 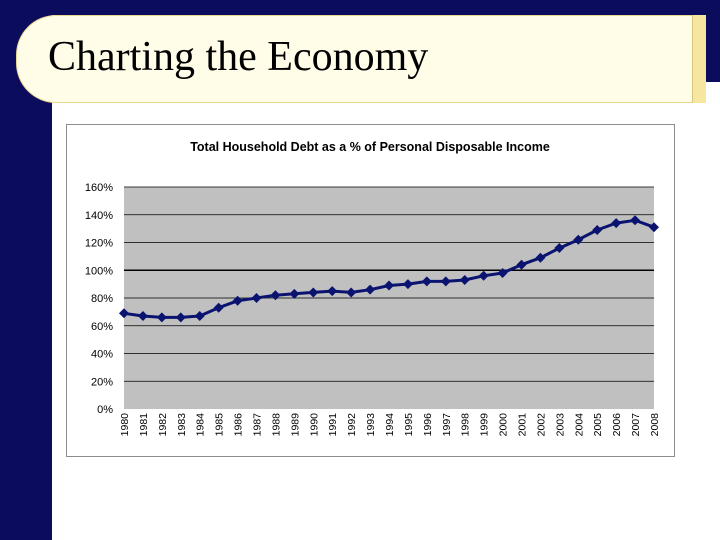 What do you see at coordinates (485, 425) in the screenshot?
I see `x-tick-label: 1999` at bounding box center [485, 425].